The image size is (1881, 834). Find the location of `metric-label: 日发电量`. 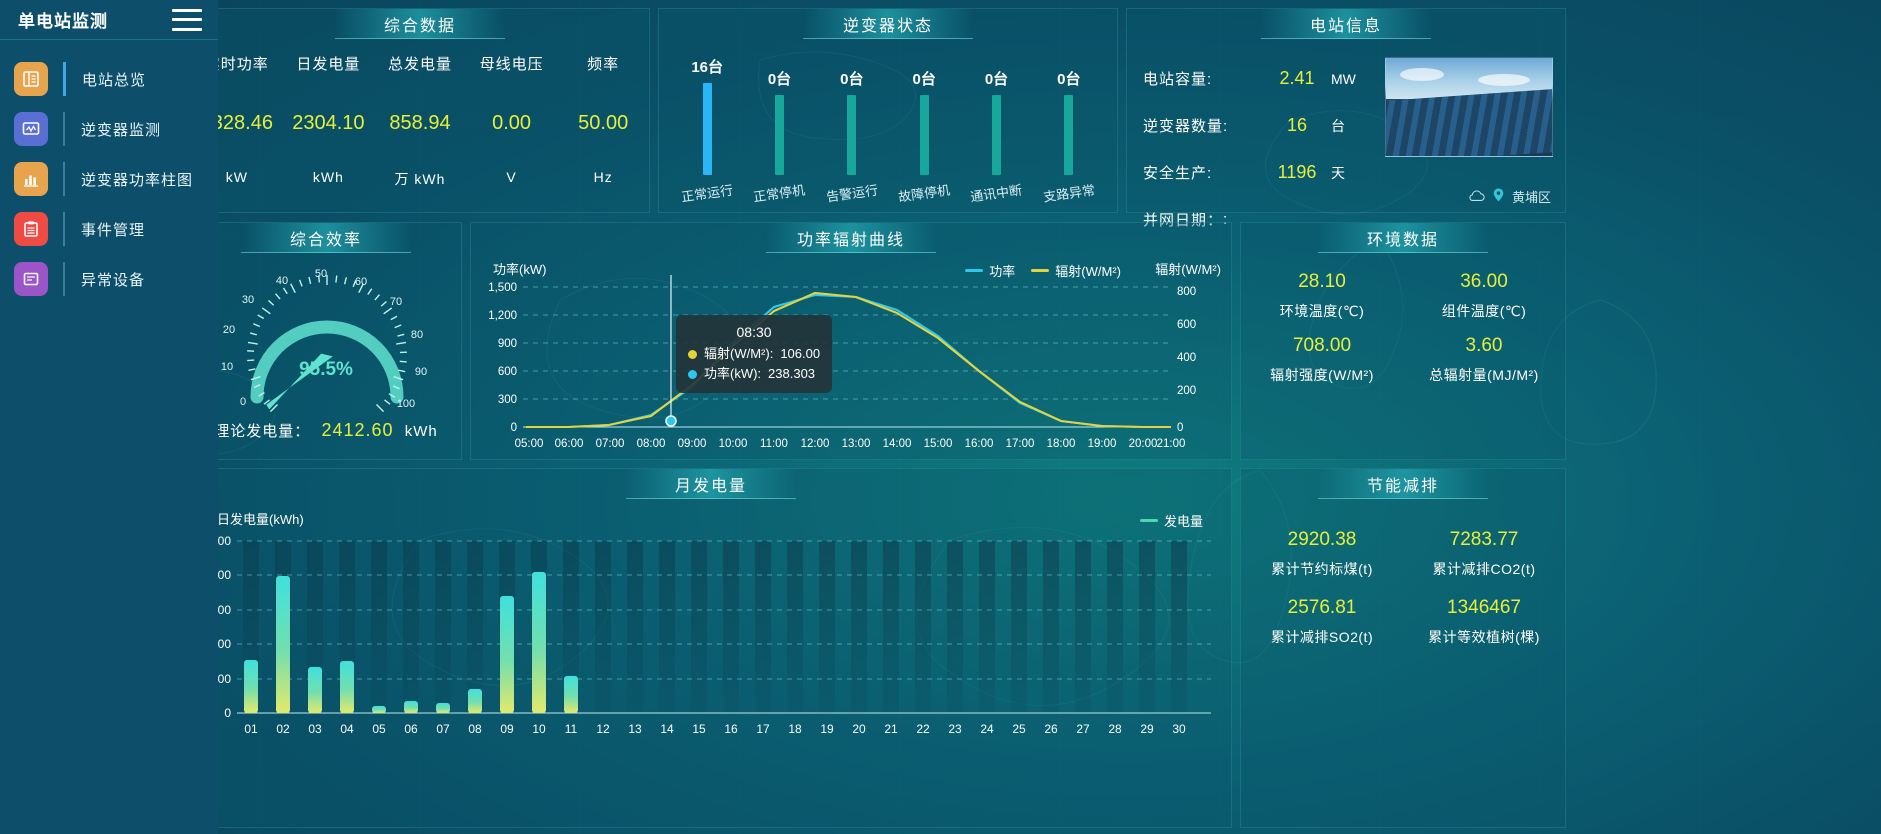

metric-label: 日发电量 is located at coordinates (328, 64).